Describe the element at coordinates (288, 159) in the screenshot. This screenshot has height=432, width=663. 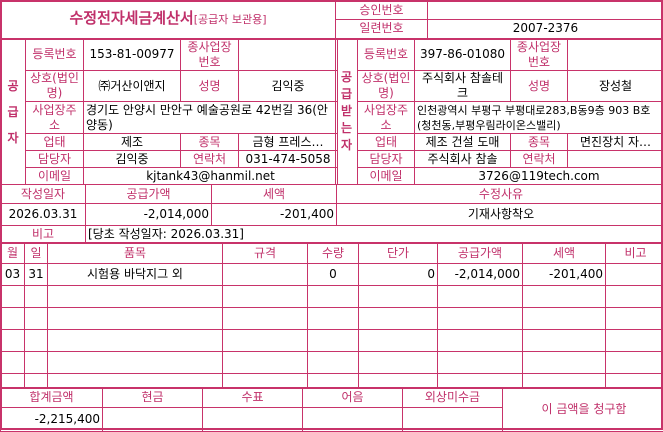
I see `supplier-contact: 031-474-5058` at that location.